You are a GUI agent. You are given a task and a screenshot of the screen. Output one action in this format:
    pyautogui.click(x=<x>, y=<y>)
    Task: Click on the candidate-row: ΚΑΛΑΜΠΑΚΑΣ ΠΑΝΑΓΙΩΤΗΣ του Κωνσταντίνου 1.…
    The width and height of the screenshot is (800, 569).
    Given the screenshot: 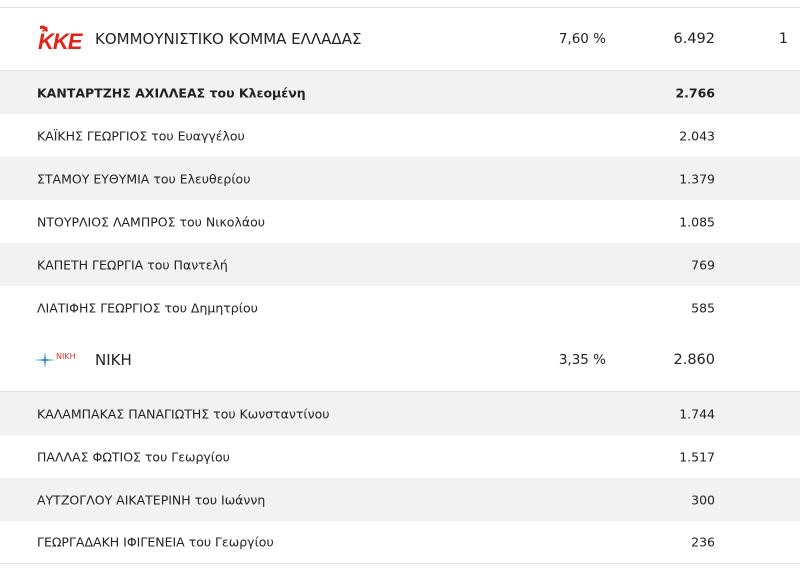 What is the action you would take?
    pyautogui.click(x=400, y=413)
    